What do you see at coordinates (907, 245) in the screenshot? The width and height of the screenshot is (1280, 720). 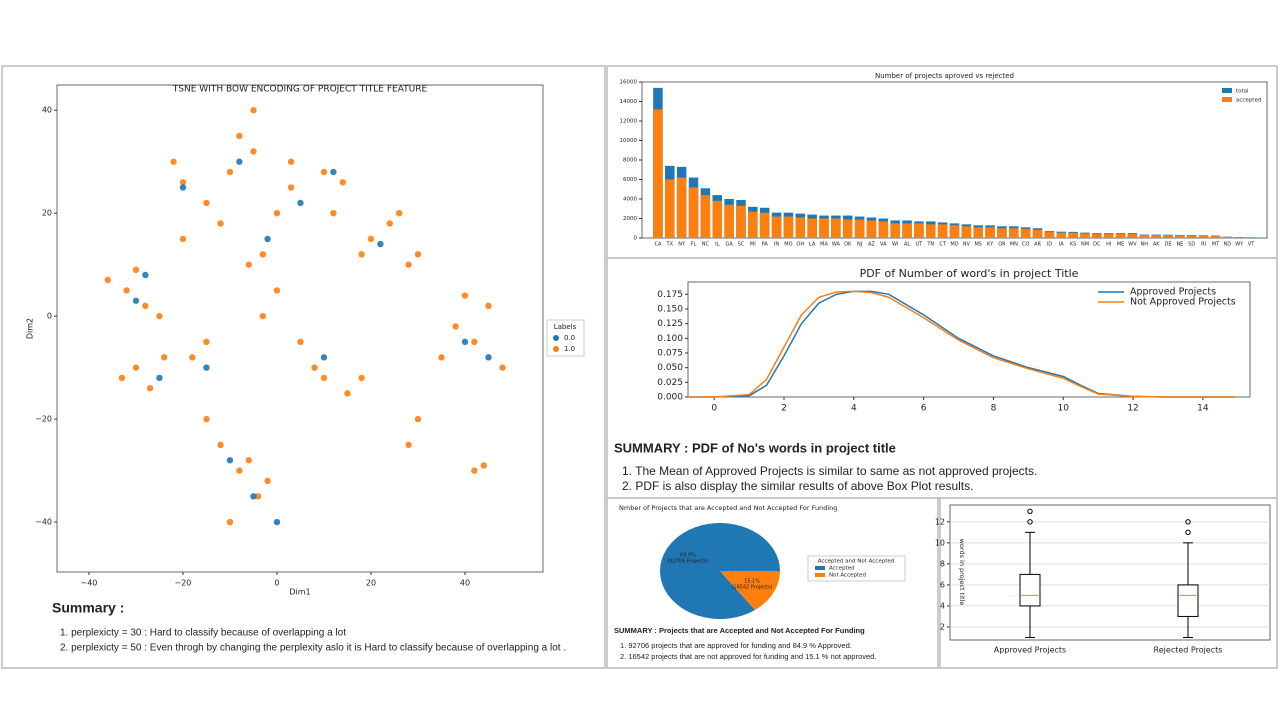 I see `x-tick-label: AL` at bounding box center [907, 245].